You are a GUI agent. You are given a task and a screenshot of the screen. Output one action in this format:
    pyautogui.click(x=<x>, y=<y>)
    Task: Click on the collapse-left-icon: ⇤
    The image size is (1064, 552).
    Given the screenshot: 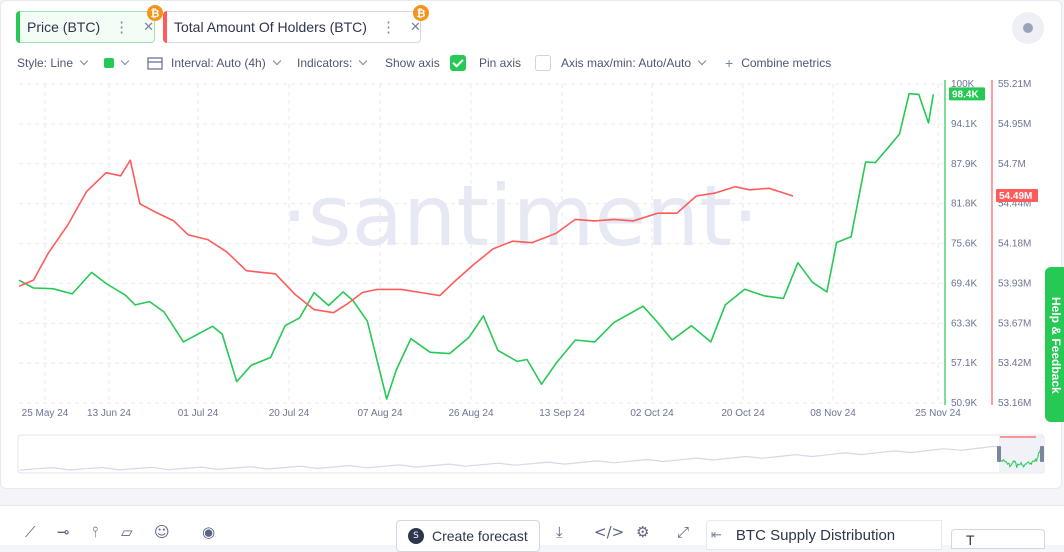 What is the action you would take?
    pyautogui.click(x=716, y=535)
    